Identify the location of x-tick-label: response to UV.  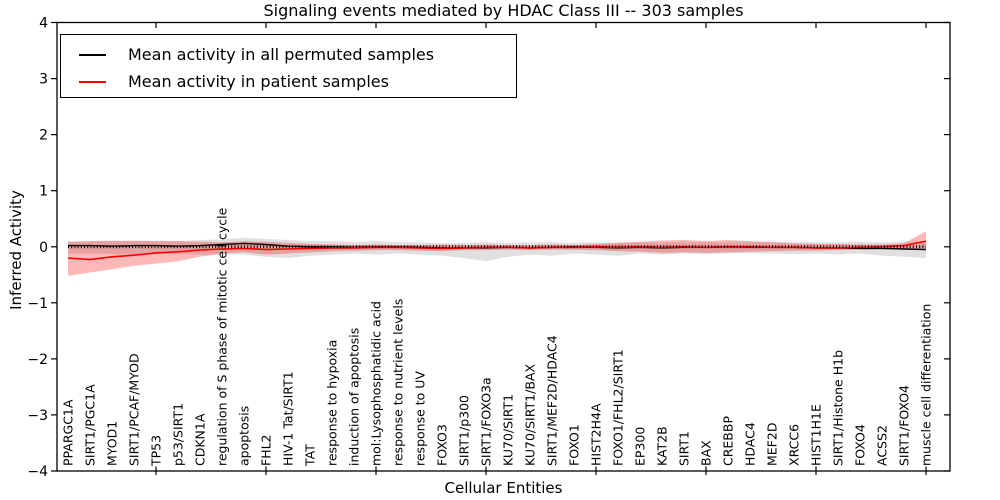
(420, 418).